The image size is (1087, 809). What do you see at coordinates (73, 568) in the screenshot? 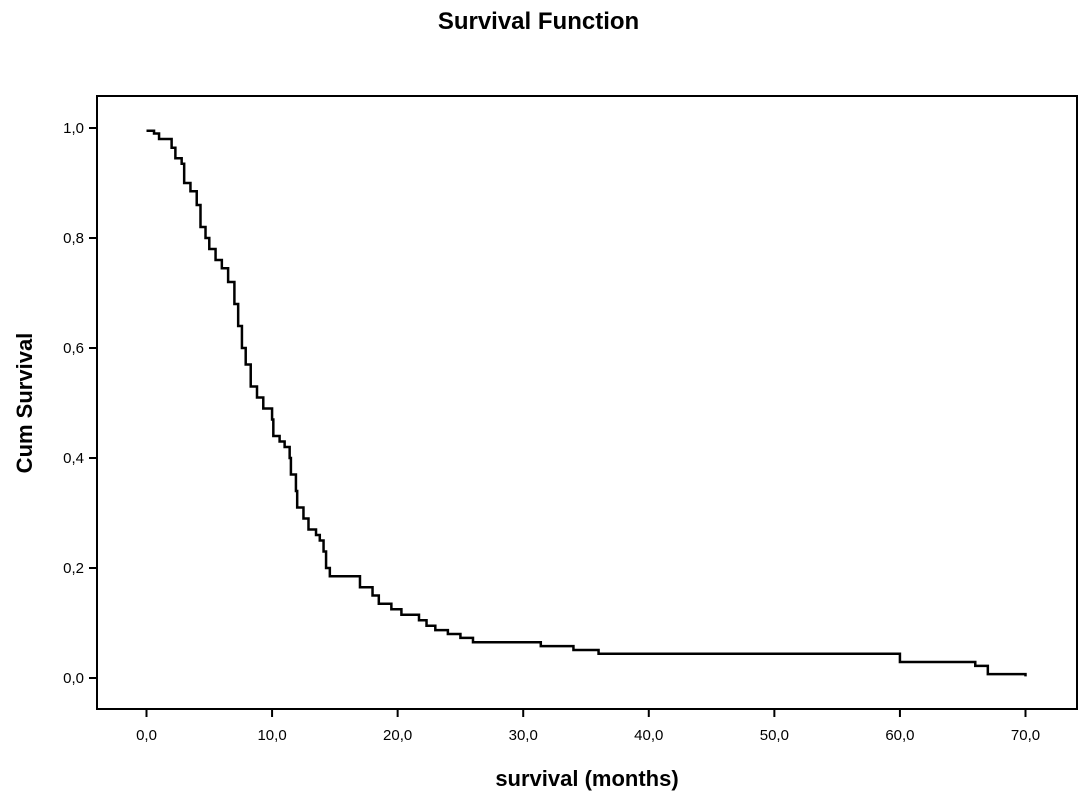
I see `y-tick-label: 0,2` at bounding box center [73, 568].